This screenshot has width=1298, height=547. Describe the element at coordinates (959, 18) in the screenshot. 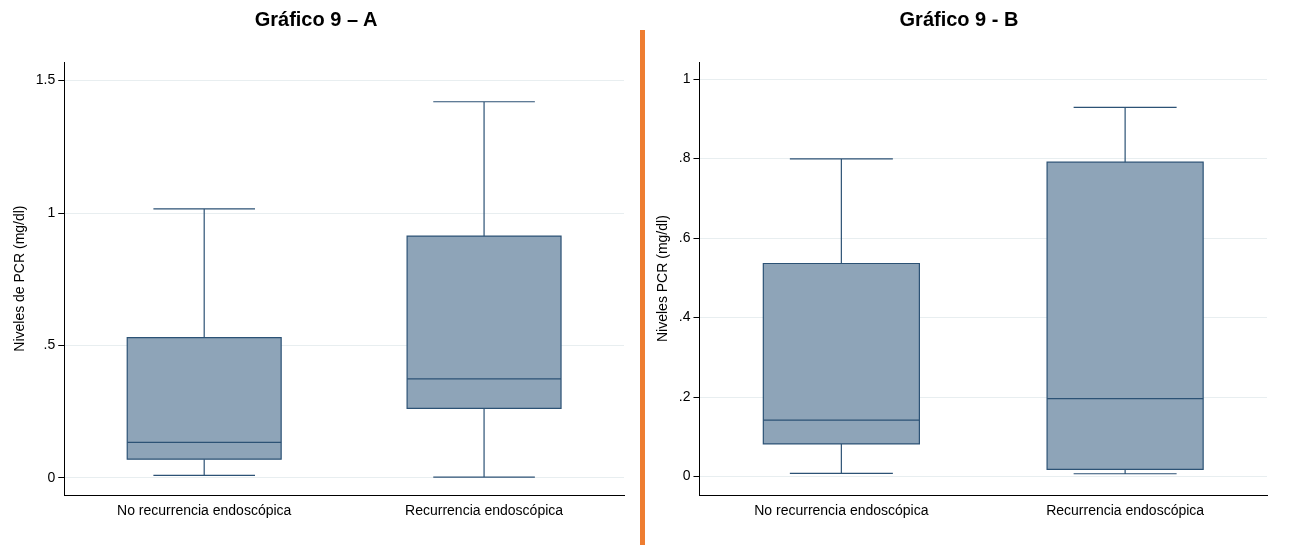

I see `chart-title: Gráfico 9 - B` at that location.